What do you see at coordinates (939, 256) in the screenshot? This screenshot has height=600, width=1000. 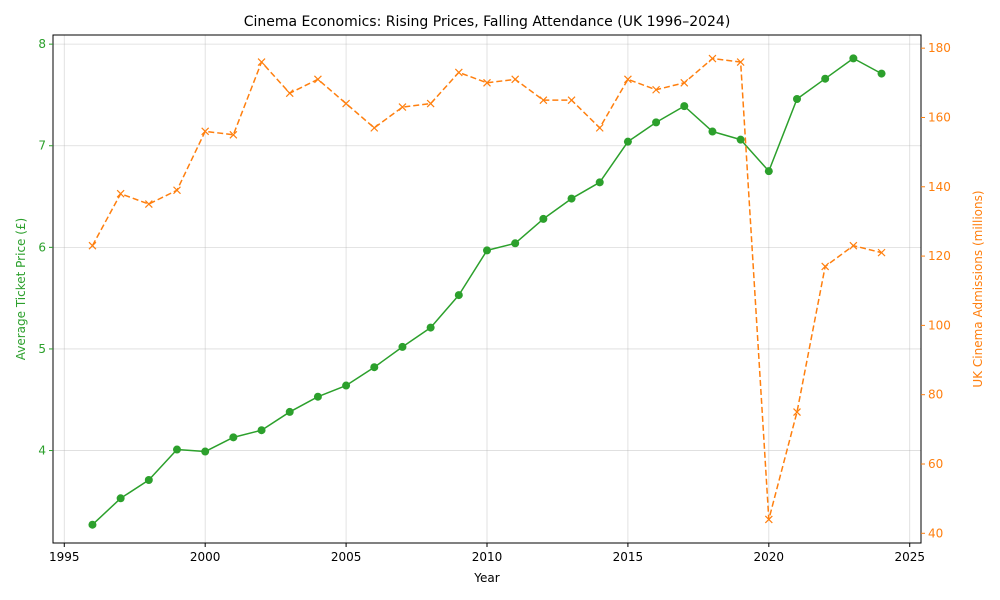 I see `y-tick-label-right: 120` at bounding box center [939, 256].